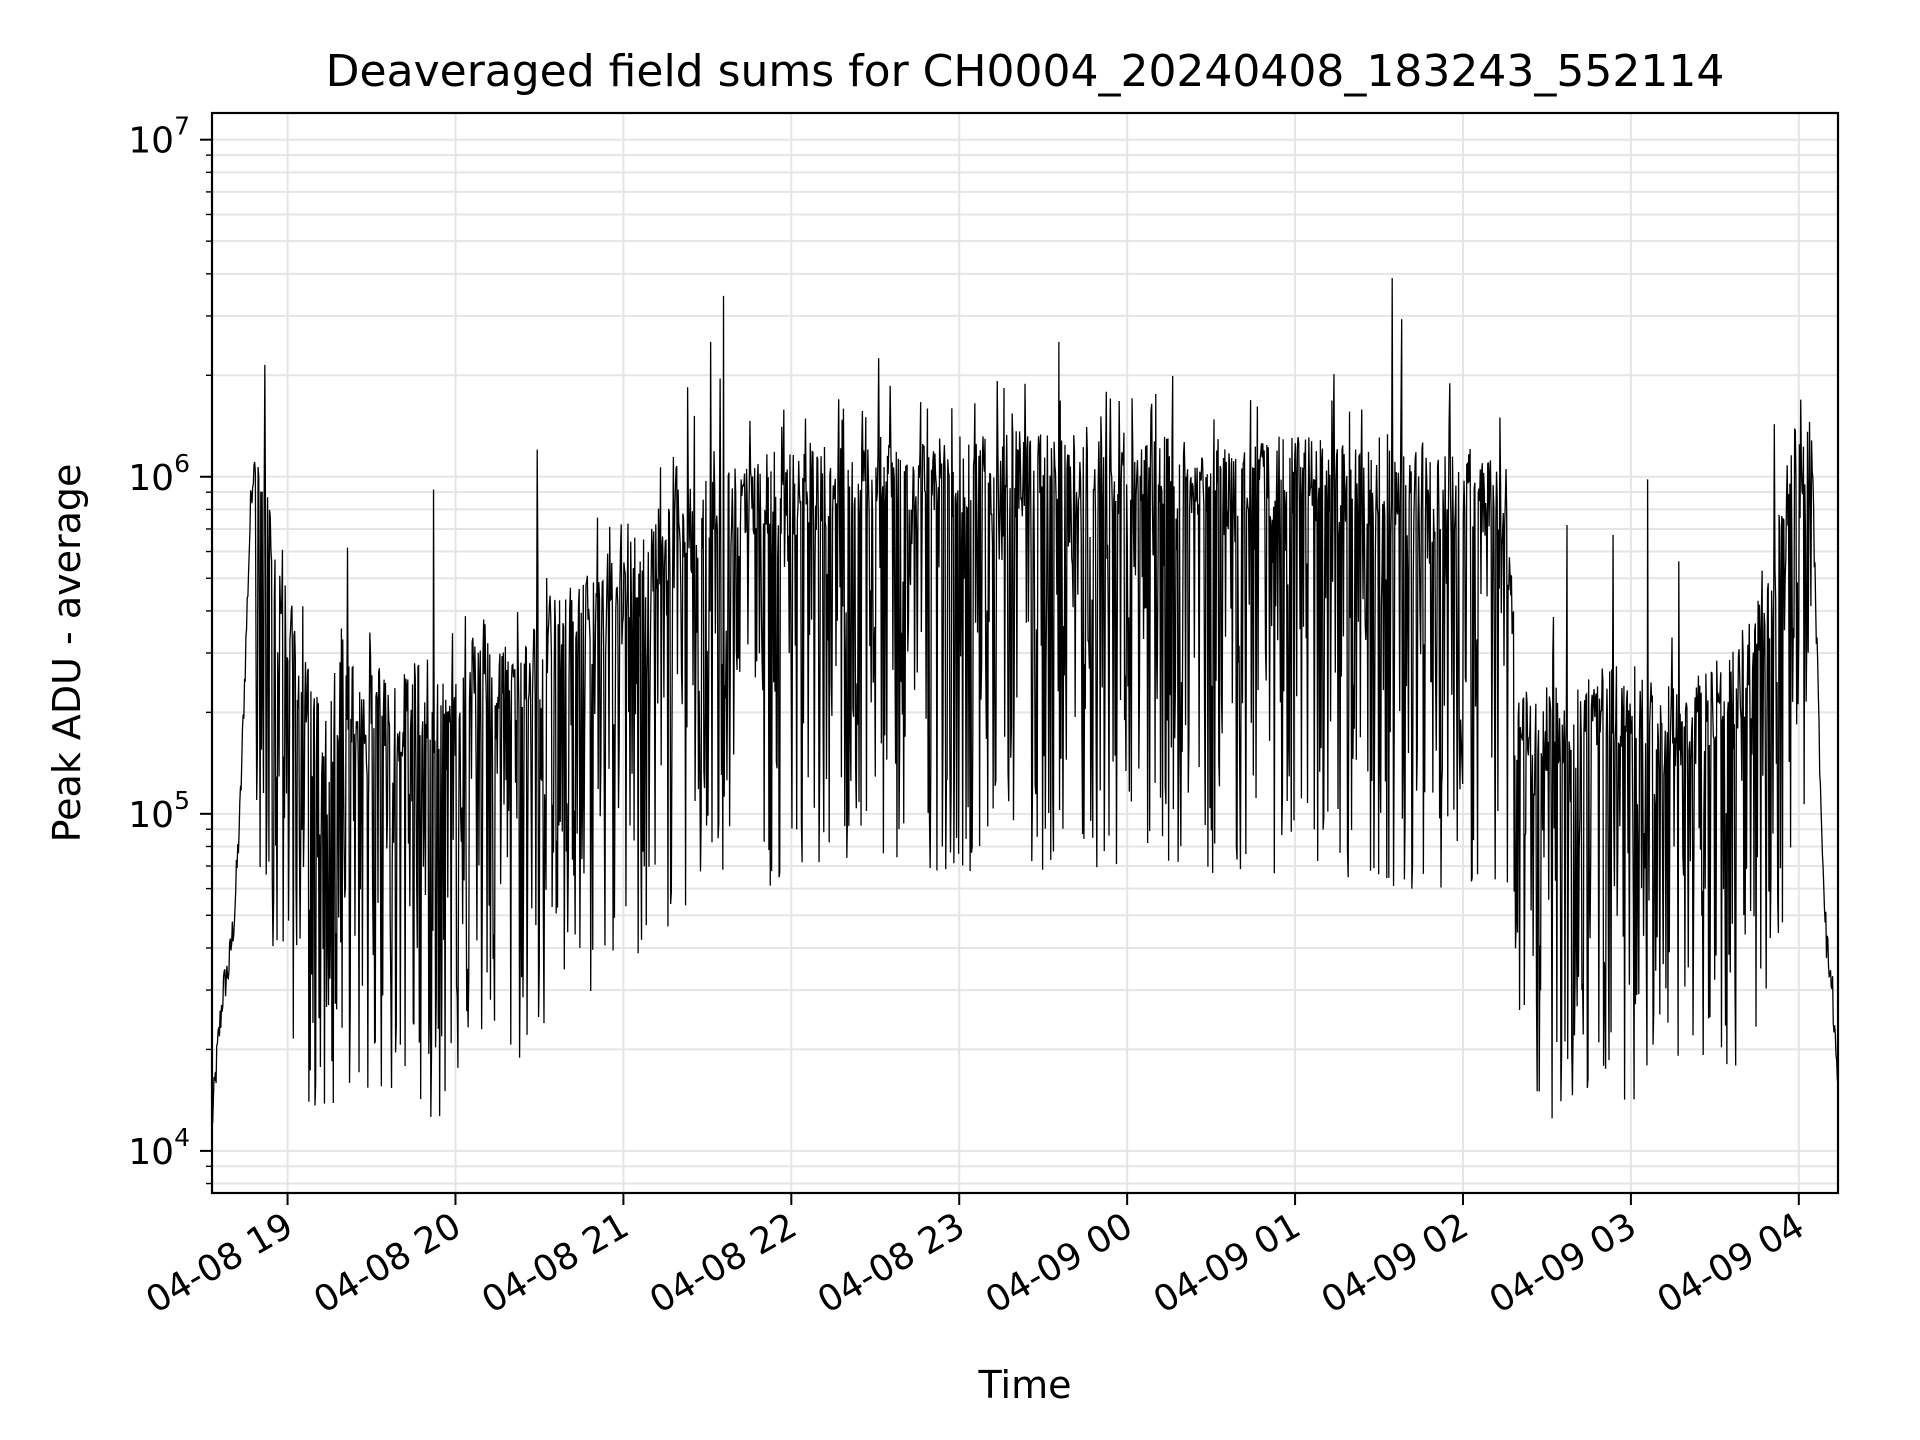 The width and height of the screenshot is (1920, 1440). I want to click on x-axis-label: Time, so click(1025, 1385).